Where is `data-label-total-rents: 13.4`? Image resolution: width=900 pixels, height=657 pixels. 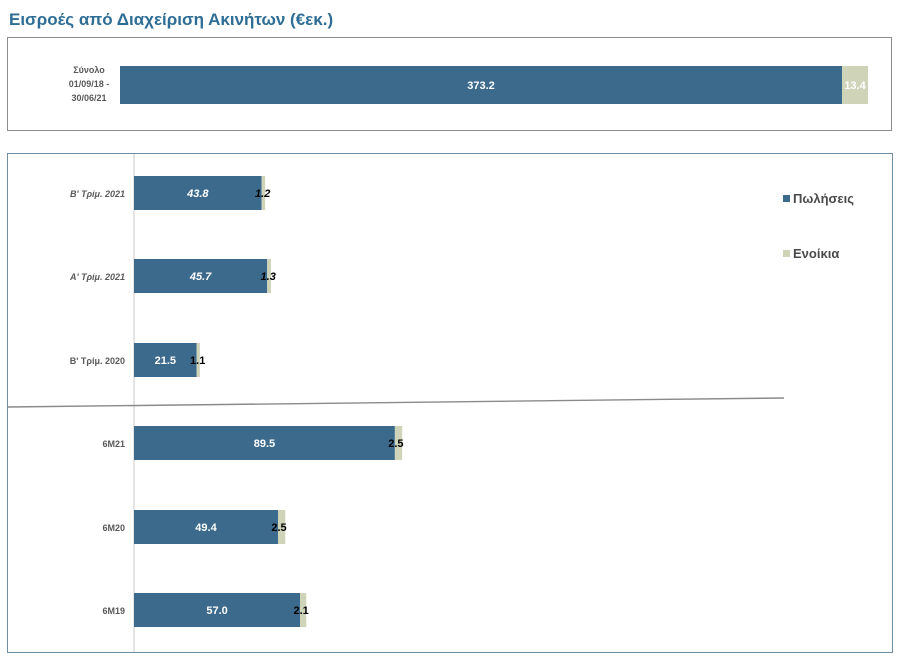
data-label-total-rents: 13.4 is located at coordinates (855, 86).